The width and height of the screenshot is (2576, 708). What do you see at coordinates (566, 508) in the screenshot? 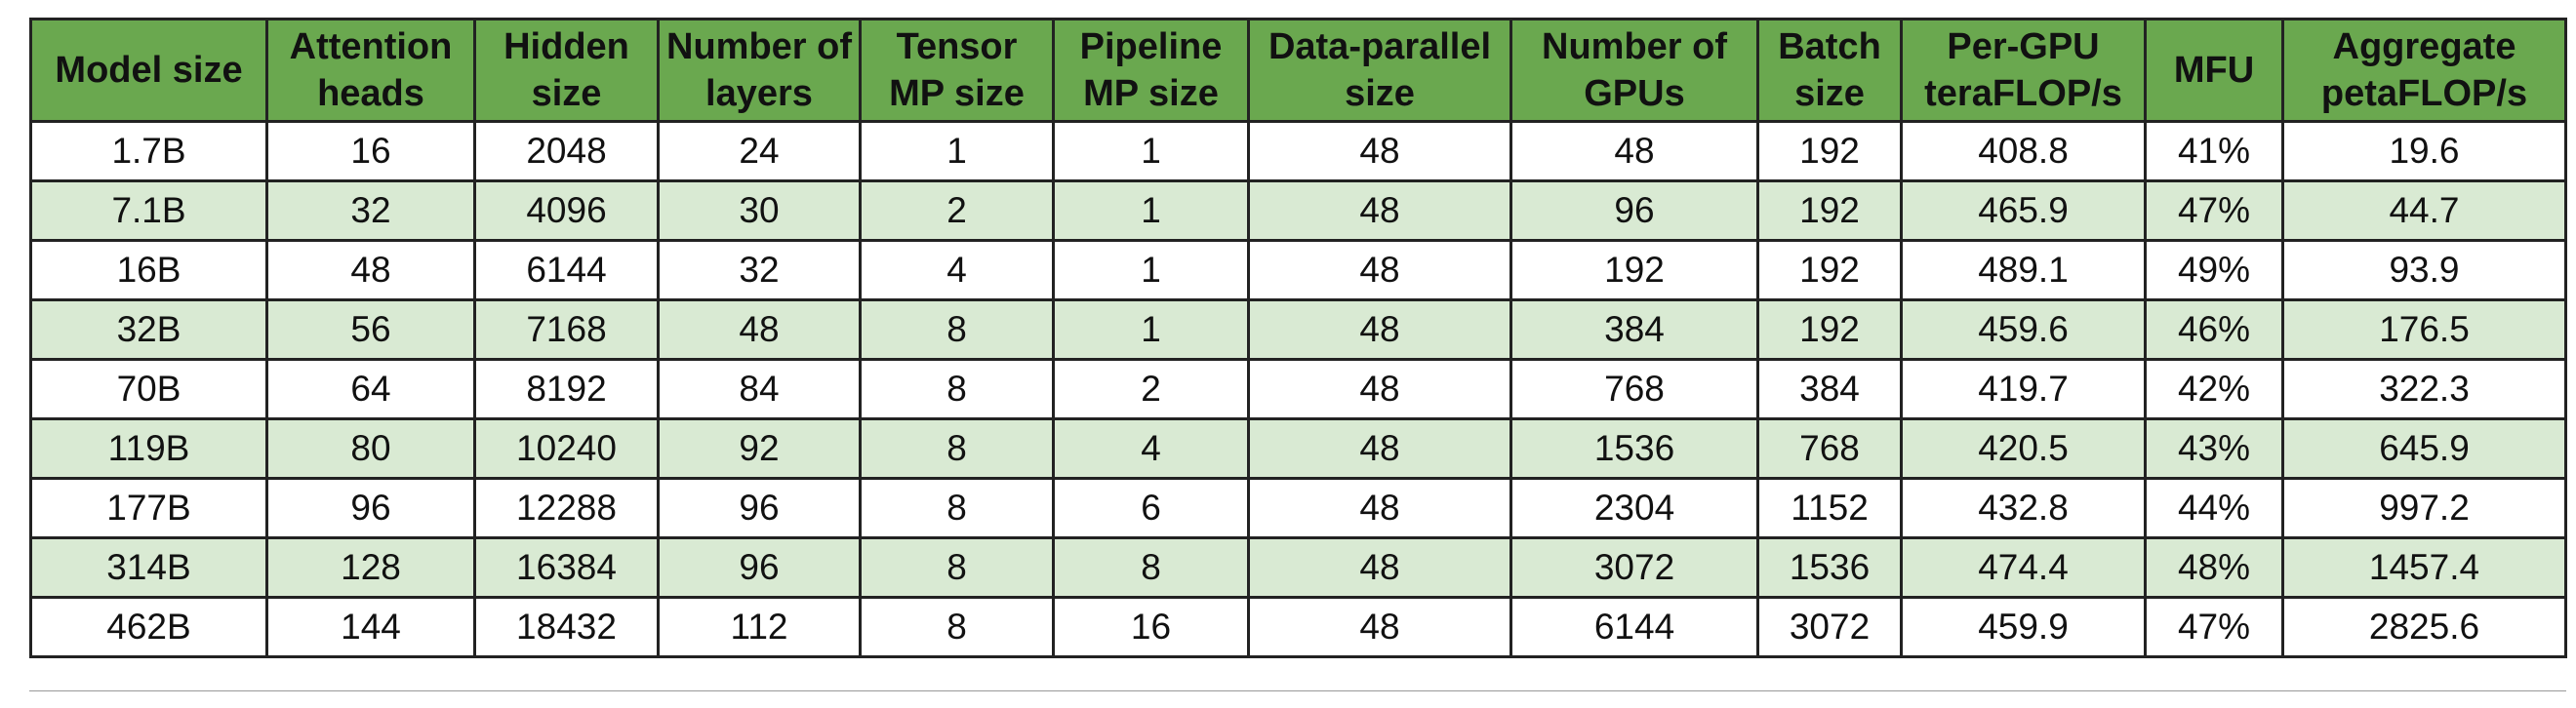
I see `hidden-size-cell: 12288` at bounding box center [566, 508].